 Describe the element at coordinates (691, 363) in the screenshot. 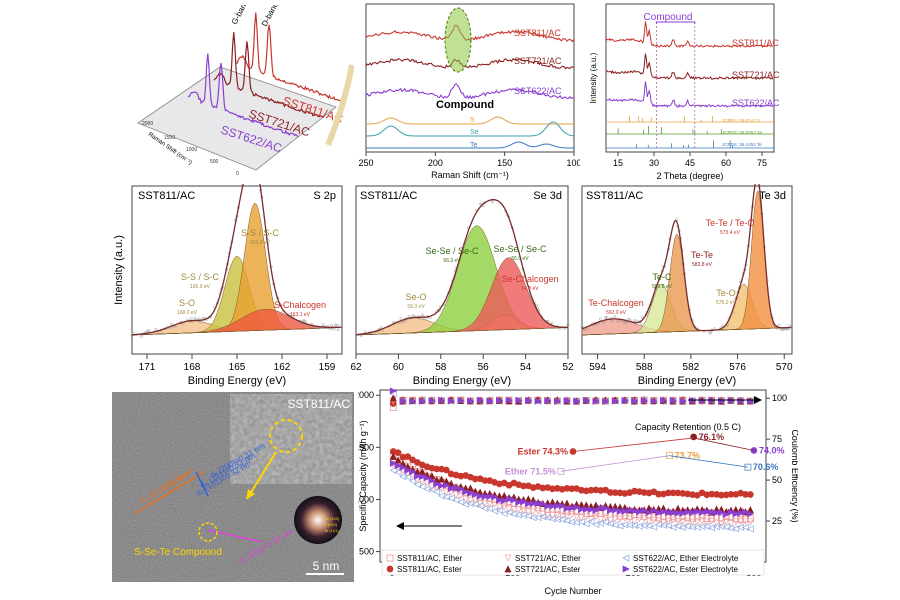

I see `xps-te-x-ticks: 594 588 582 576 570` at that location.